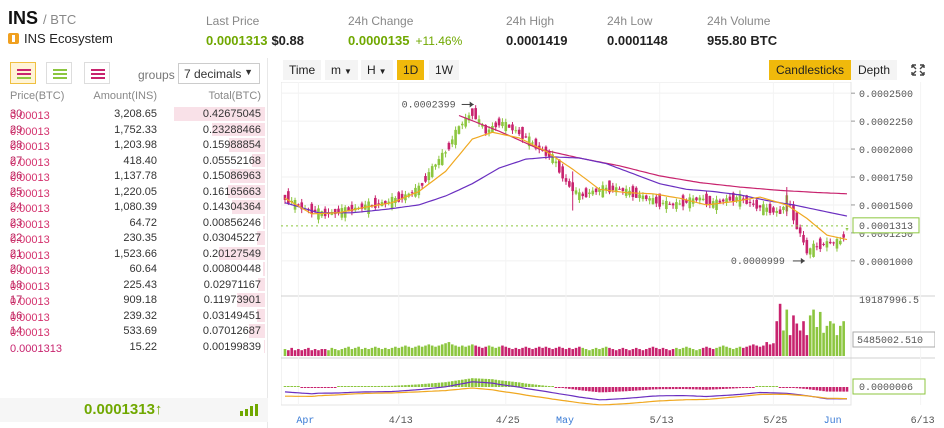 Image resolution: width=944 pixels, height=428 pixels. What do you see at coordinates (133, 269) in the screenshot?
I see `orderbook-row: 0.00013 20 60.64 0.00800448` at bounding box center [133, 269].